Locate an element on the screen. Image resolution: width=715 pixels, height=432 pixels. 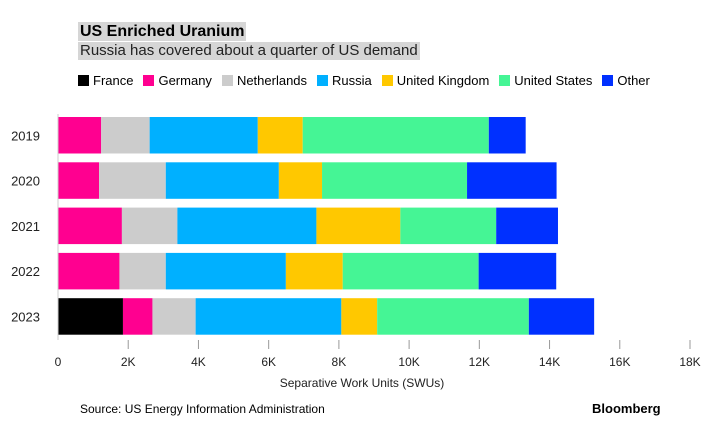
legend-label: Netherlands is located at coordinates (272, 80).